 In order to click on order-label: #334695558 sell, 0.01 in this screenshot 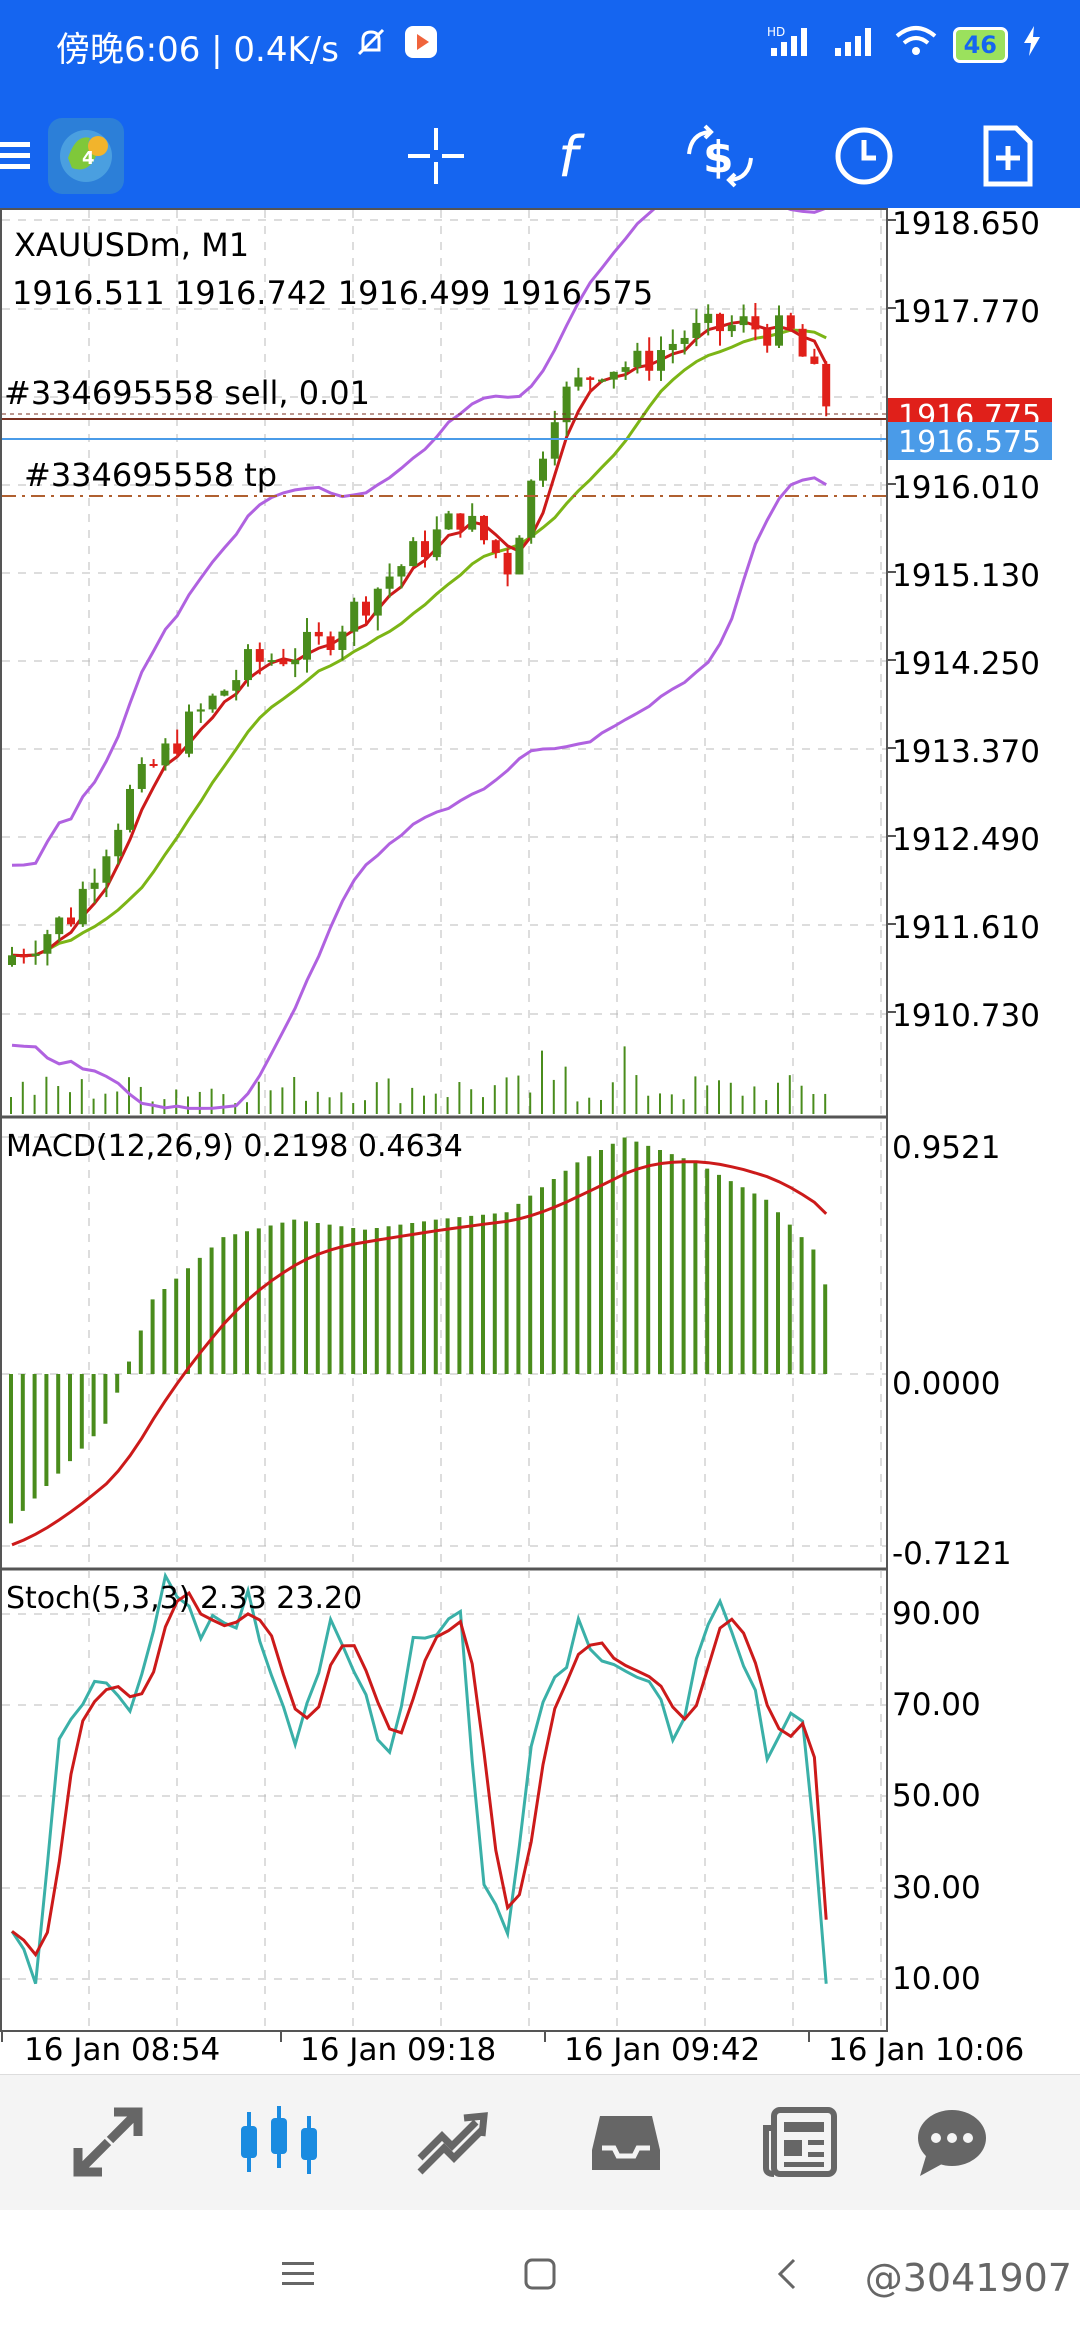, I will do `click(187, 393)`.